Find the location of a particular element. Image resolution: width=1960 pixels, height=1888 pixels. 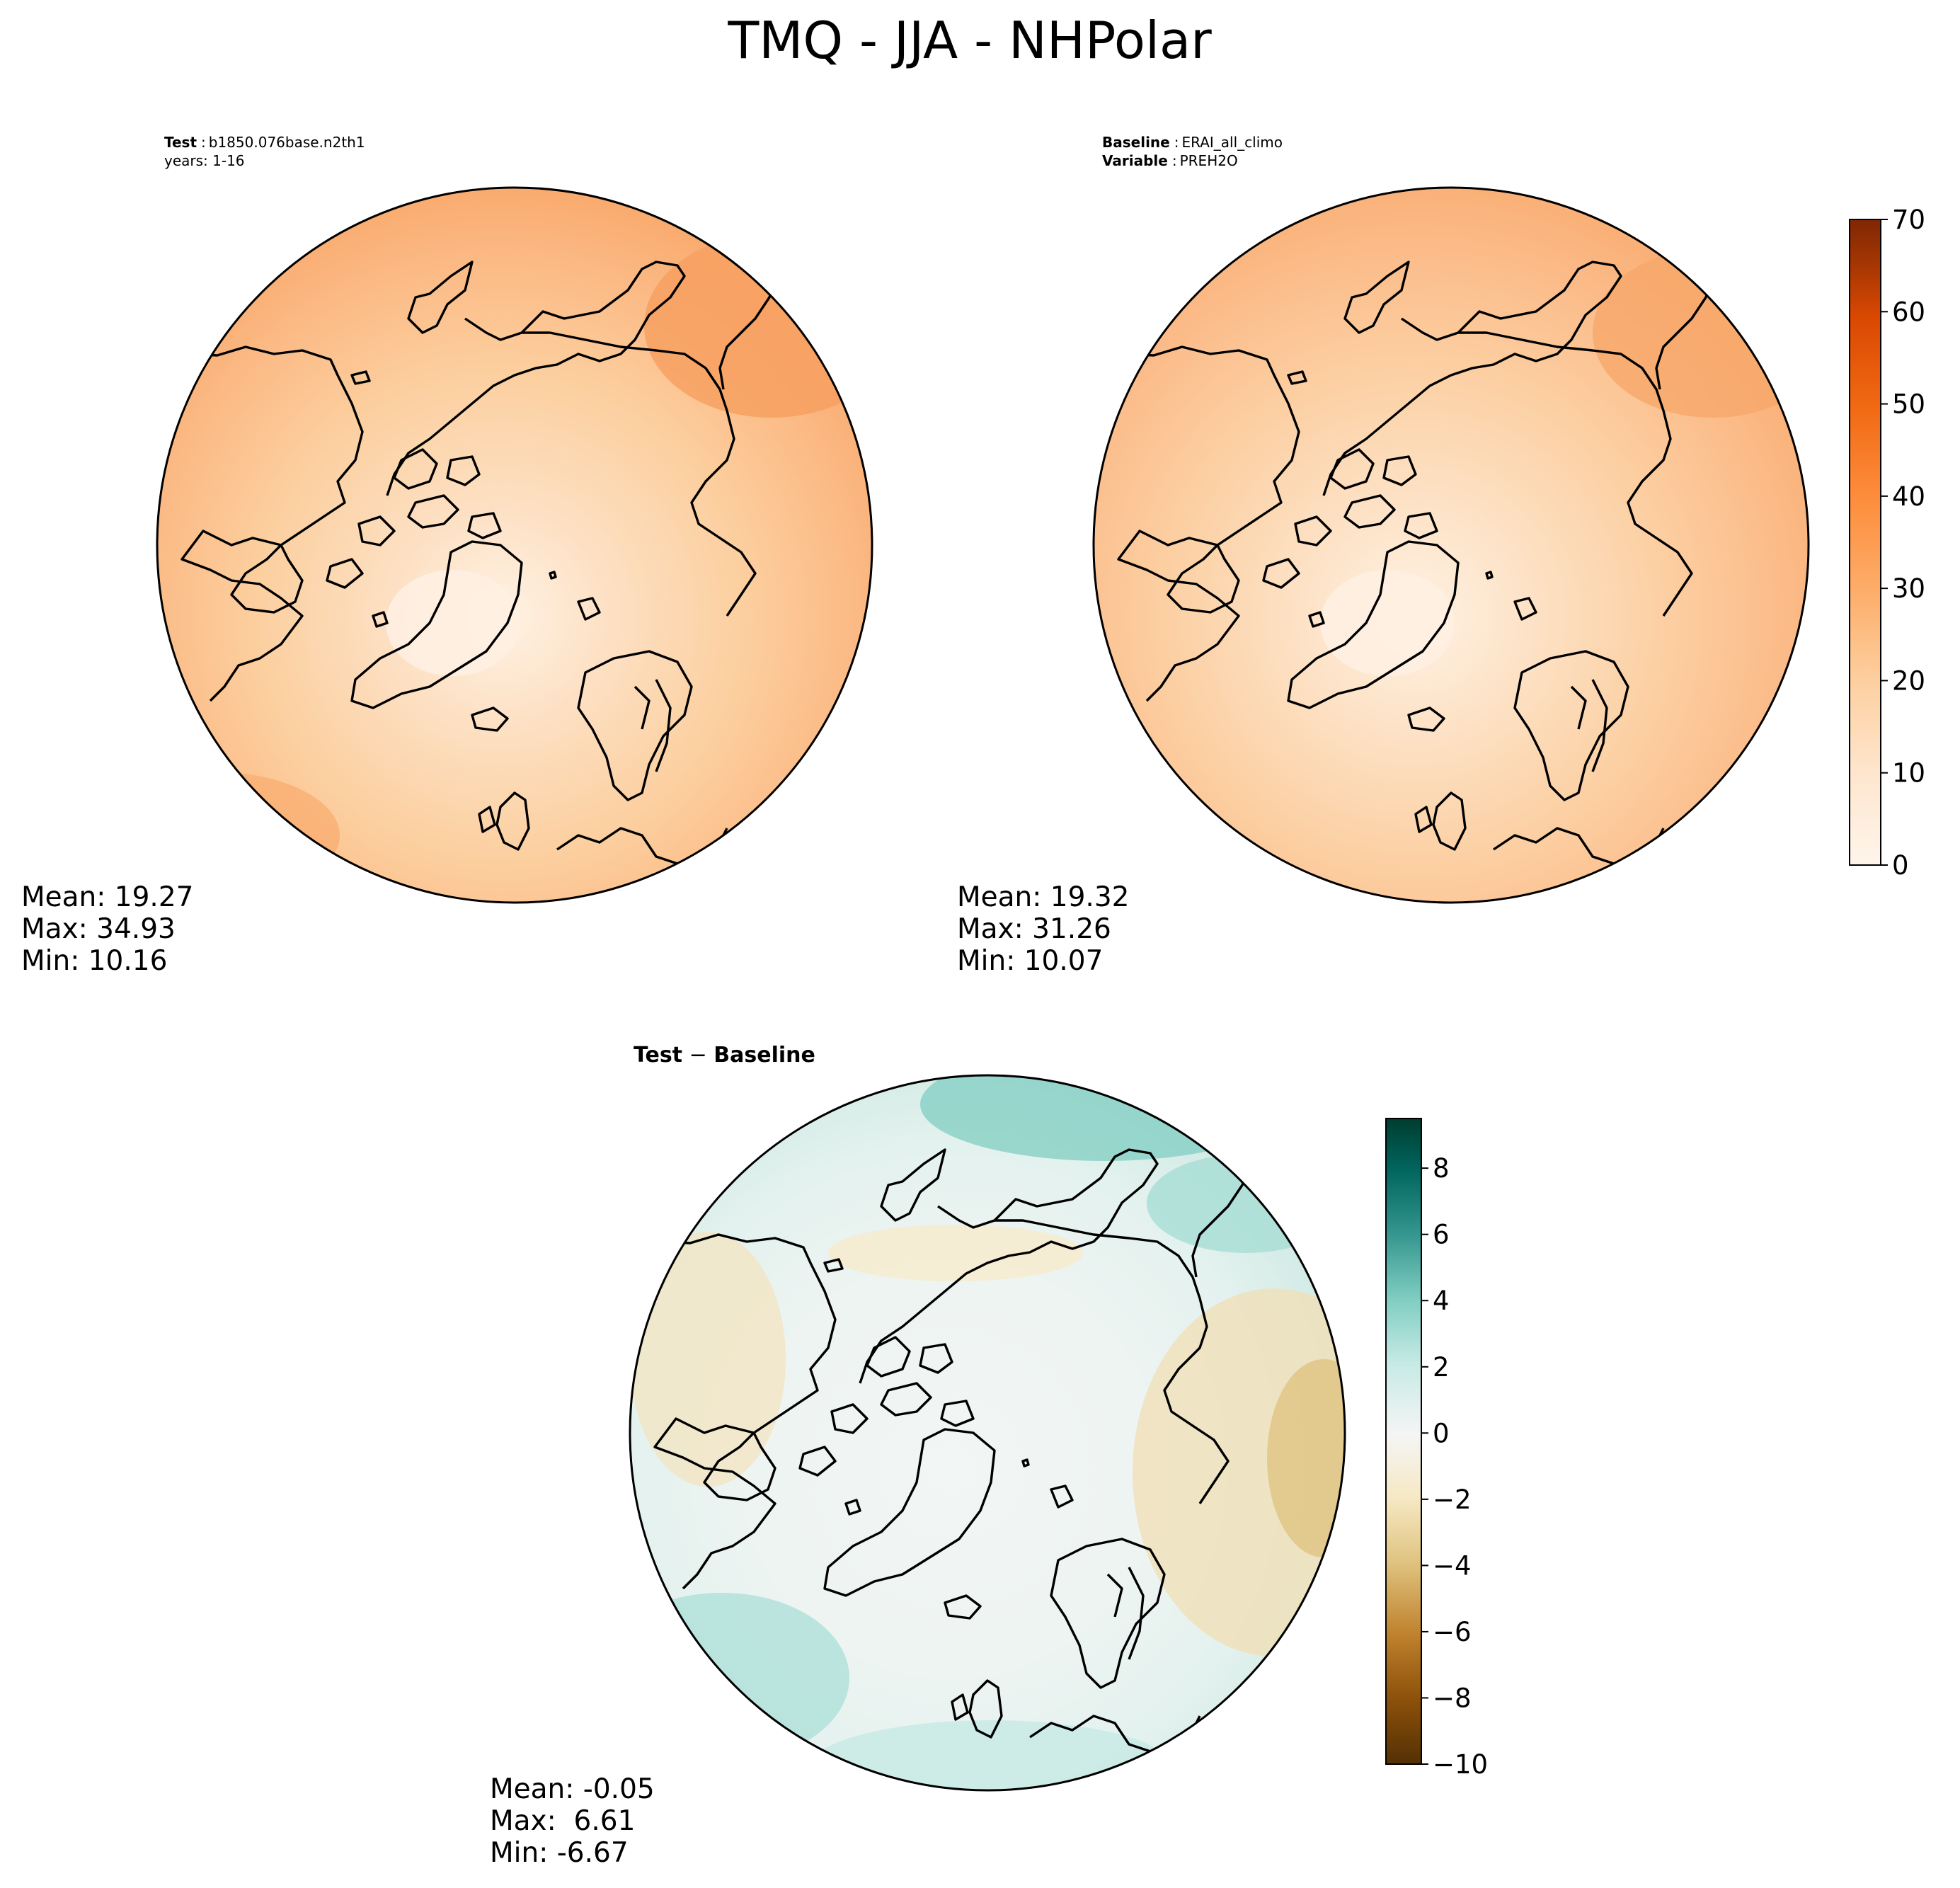

diff-title-test: Test is located at coordinates (658, 1056).